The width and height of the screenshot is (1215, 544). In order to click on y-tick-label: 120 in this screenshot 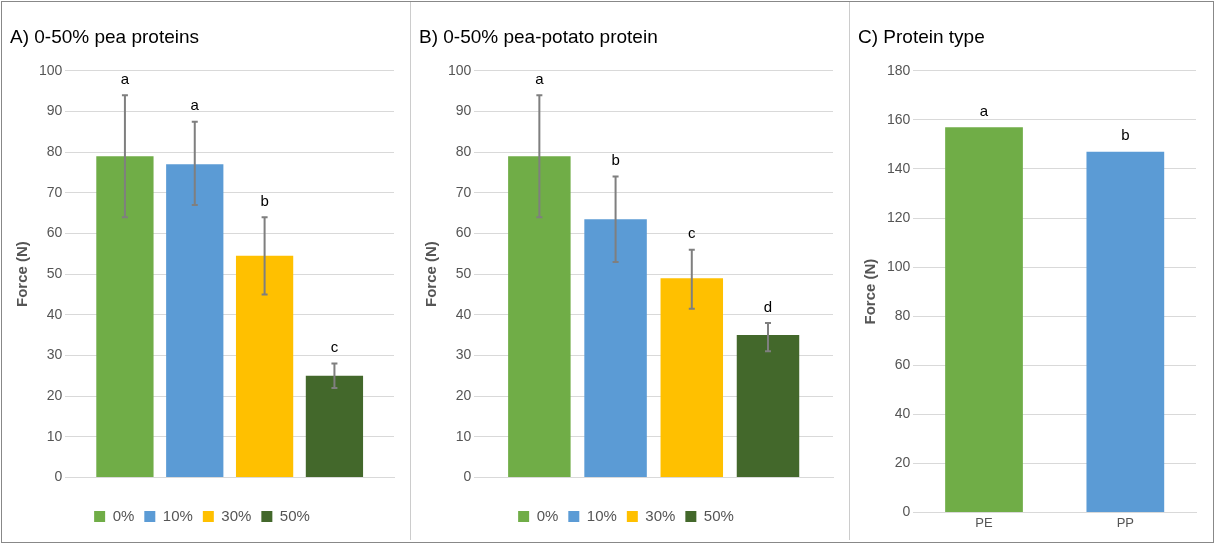, I will do `click(899, 216)`.